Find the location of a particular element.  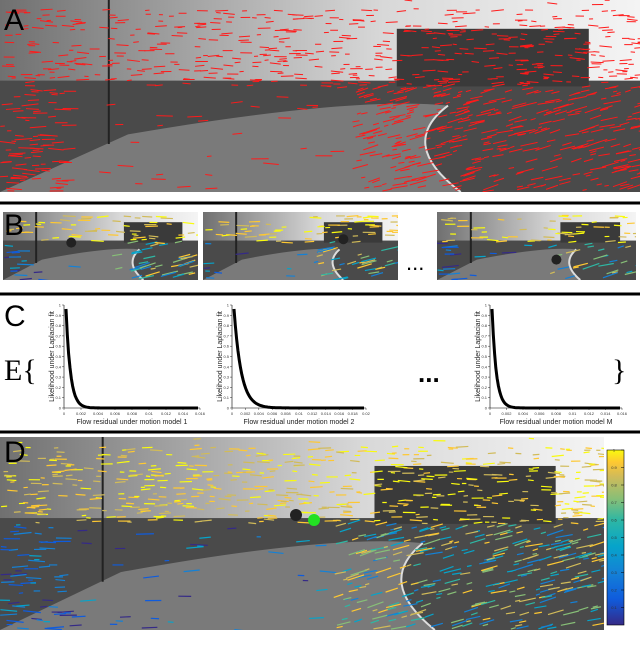

colorbar-tick-label: 0.5 is located at coordinates (614, 537).